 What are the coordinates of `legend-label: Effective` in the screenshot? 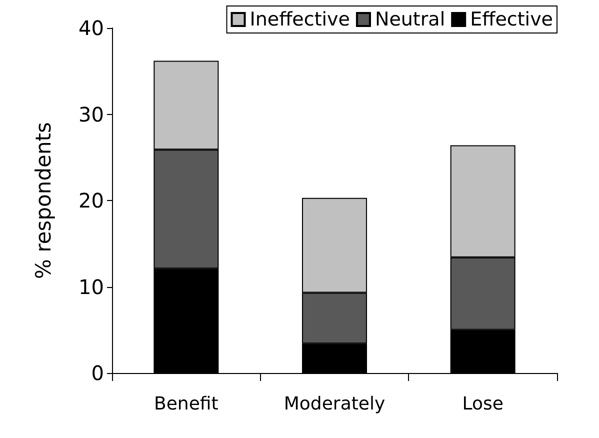 It's located at (512, 19).